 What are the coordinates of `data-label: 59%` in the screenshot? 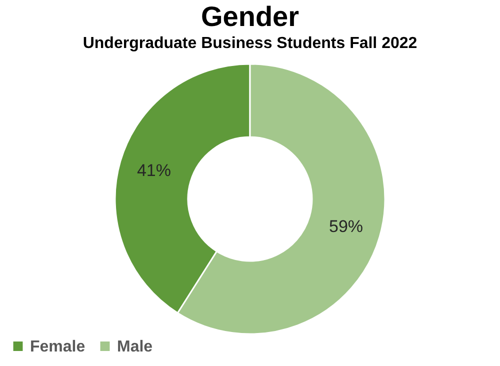 It's located at (346, 226).